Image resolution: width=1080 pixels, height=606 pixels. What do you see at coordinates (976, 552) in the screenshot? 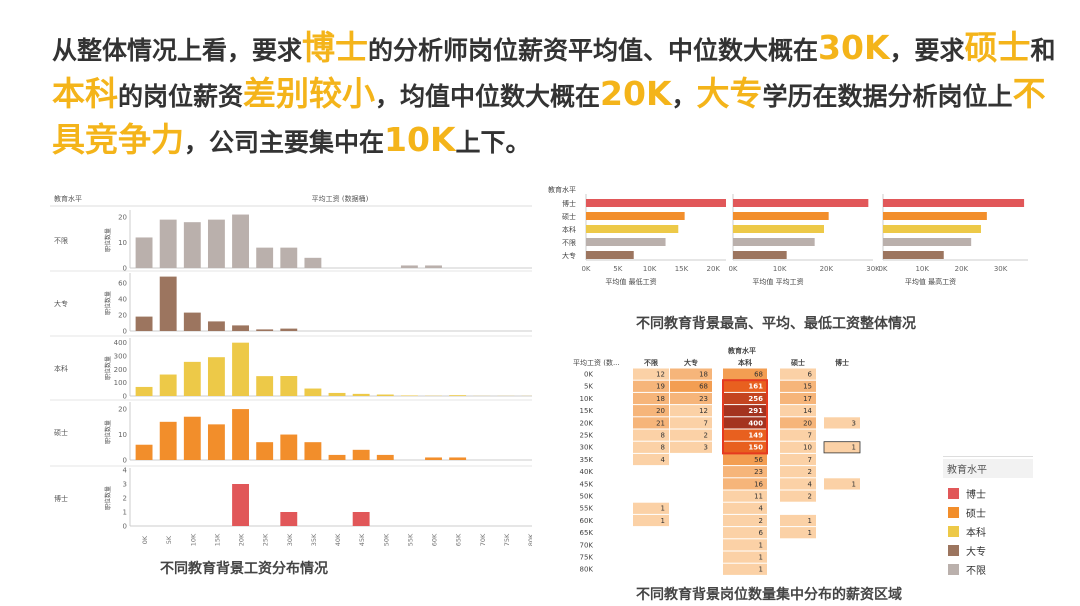
I see `legend-label: 大专` at bounding box center [976, 552].